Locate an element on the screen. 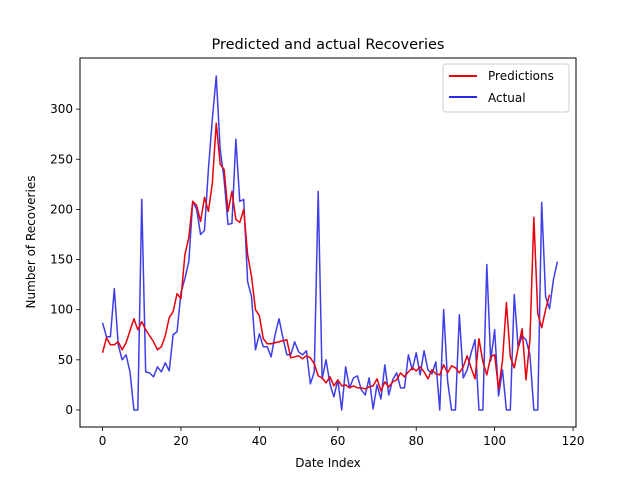 This screenshot has width=640, height=480. x-tick-label: 60 is located at coordinates (337, 441).